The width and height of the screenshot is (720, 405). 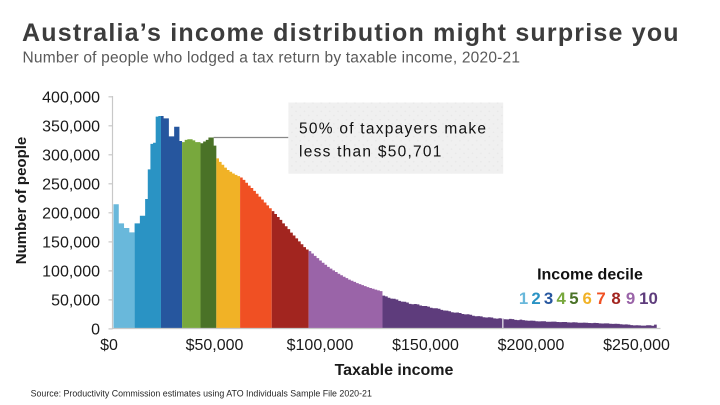 I want to click on svg-text: 50% of taxpayers make, so click(x=393, y=128).